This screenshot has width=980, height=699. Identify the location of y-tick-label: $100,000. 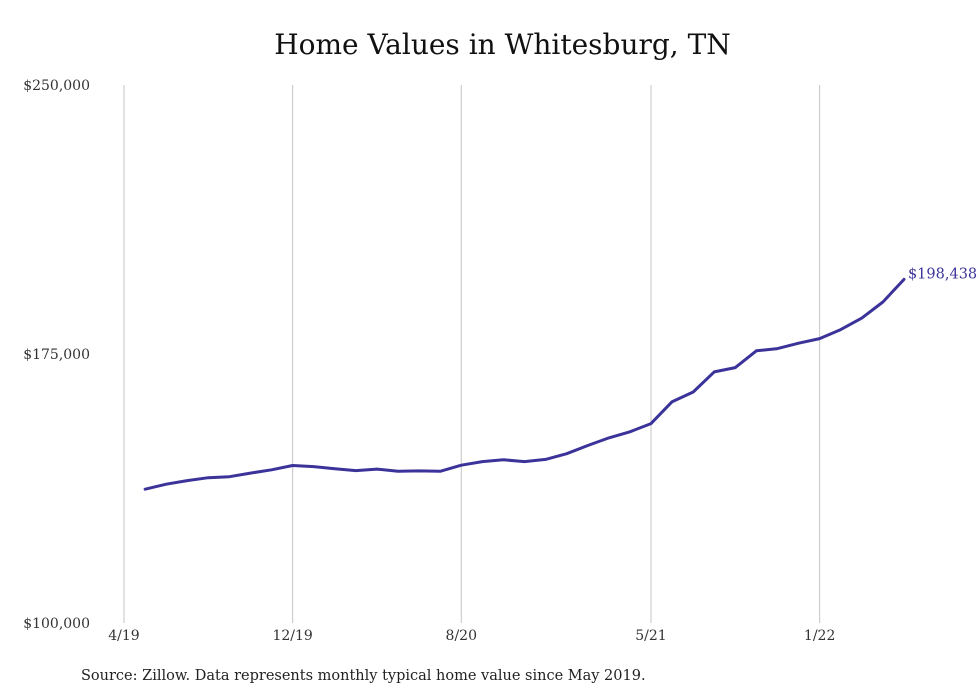
(56, 624).